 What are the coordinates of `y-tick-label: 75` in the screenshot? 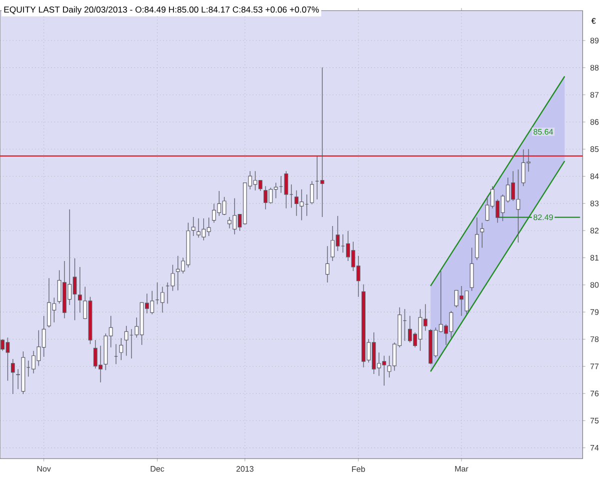 It's located at (594, 421).